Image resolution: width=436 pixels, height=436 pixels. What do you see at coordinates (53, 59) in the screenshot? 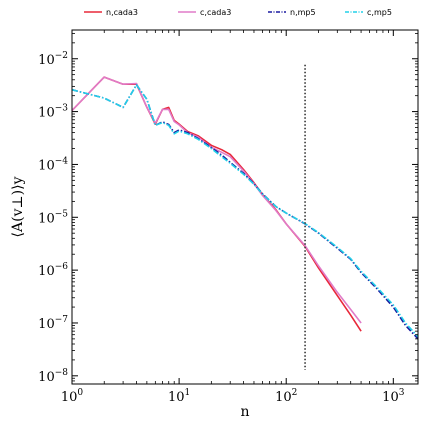
I see `y-tick-label: 10⁻²` at bounding box center [53, 59].